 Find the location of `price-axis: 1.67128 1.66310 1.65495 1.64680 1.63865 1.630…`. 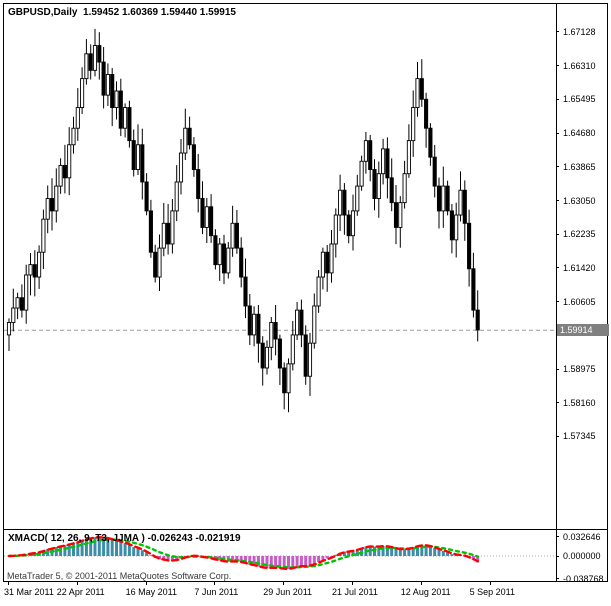

price-axis: 1.67128 1.66310 1.65495 1.64680 1.63865 1.630… is located at coordinates (583, 266).